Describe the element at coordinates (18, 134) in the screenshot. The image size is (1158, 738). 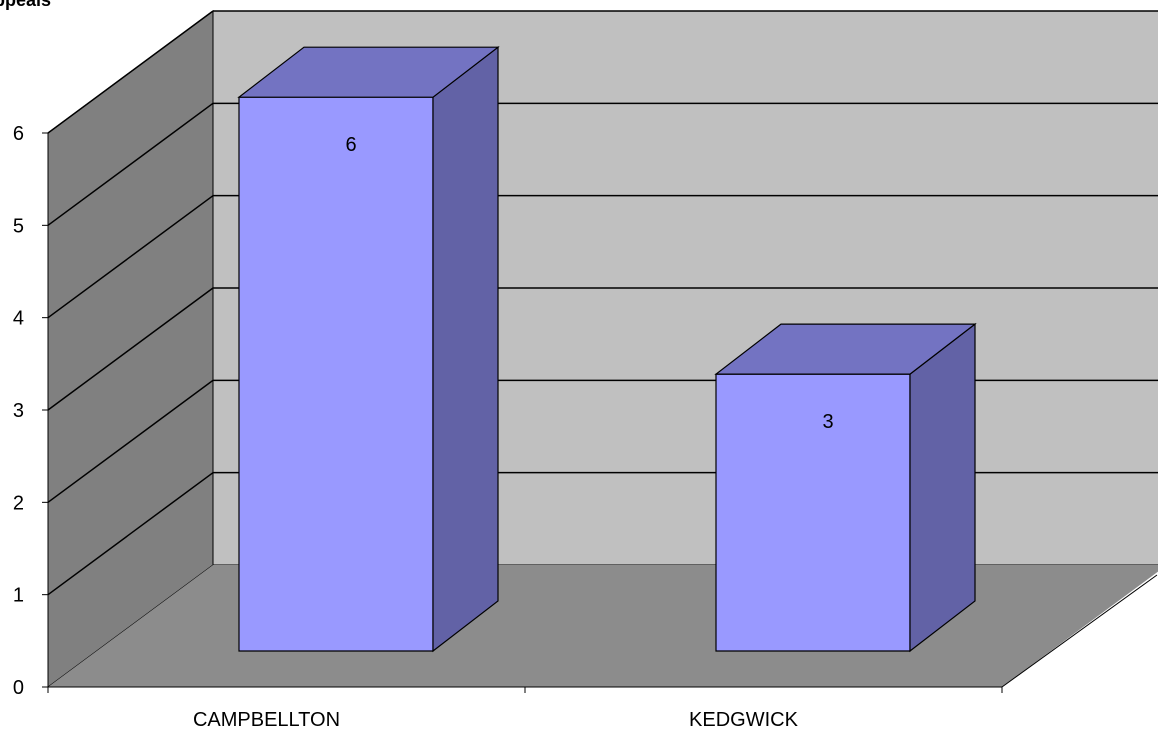
I see `y-tick-label: 6` at that location.